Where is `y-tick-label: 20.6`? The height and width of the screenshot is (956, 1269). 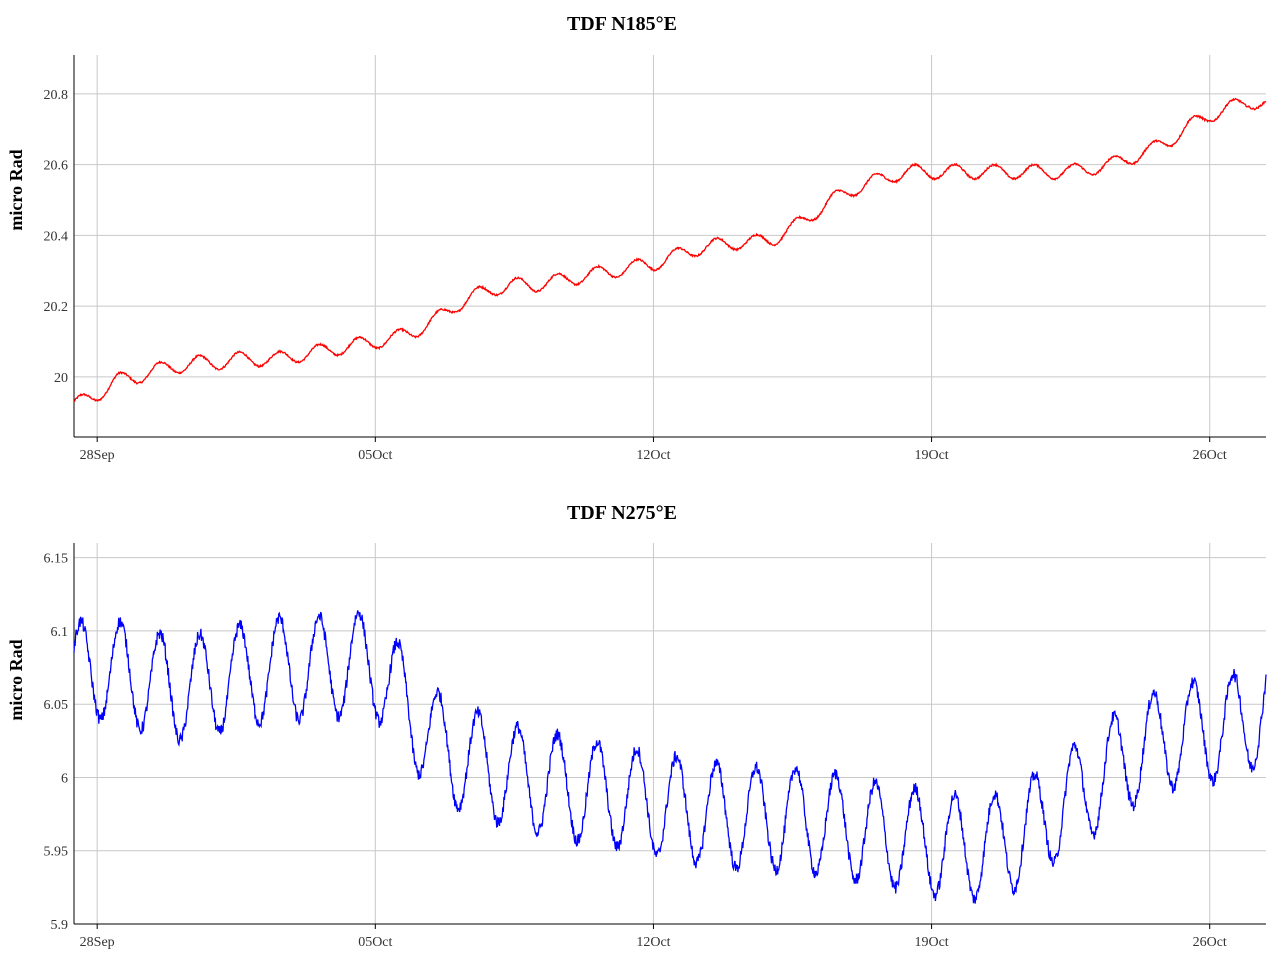
y-tick-label: 20.6 is located at coordinates (56, 166).